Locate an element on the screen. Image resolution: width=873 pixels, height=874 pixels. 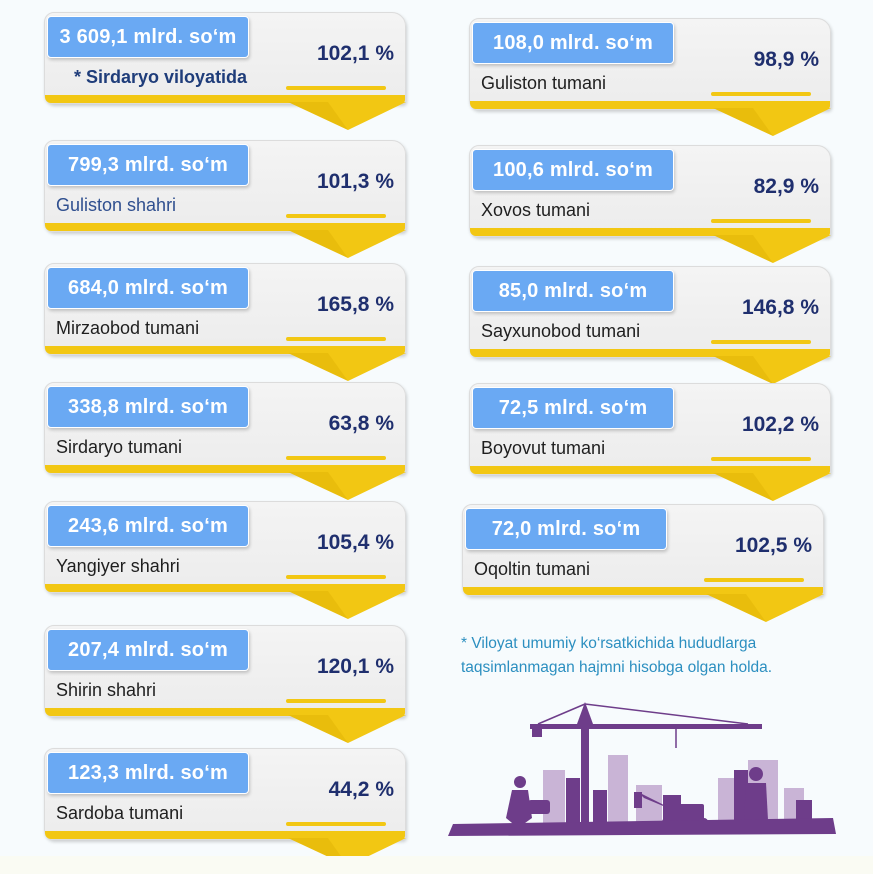
growth-percent: 82,9 % is located at coordinates (786, 186).